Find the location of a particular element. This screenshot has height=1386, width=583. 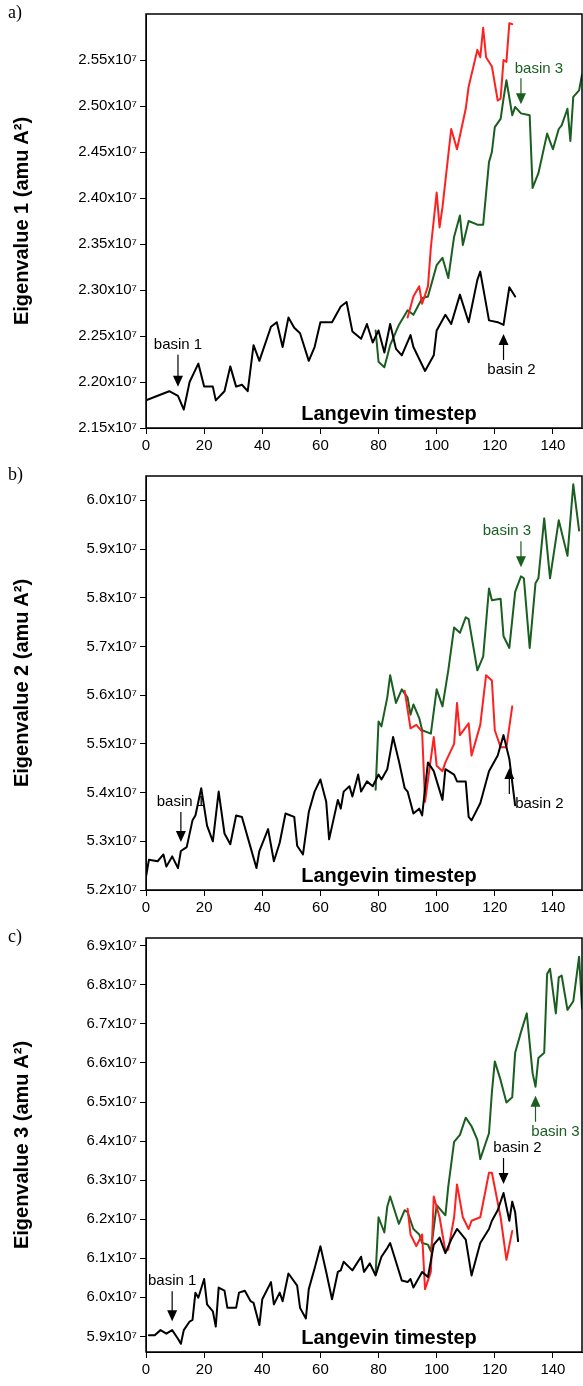

y-tick-label: 6.6x10⁷ is located at coordinates (111, 1062).